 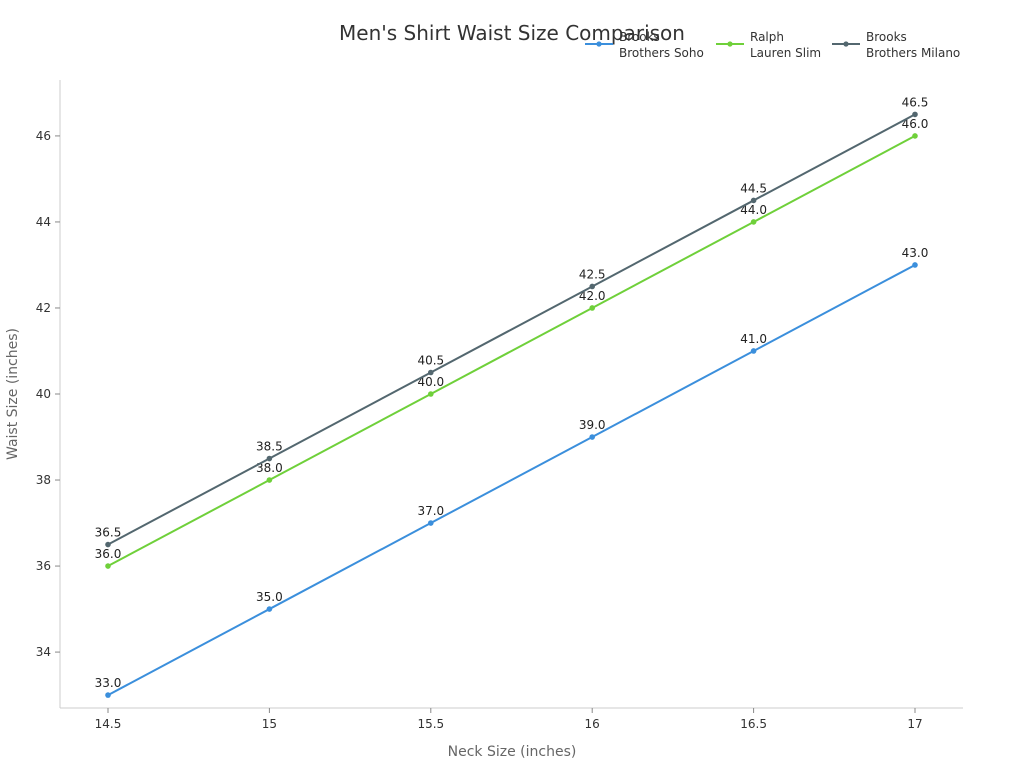 What do you see at coordinates (592, 425) in the screenshot?
I see `data-label: 39.0` at bounding box center [592, 425].